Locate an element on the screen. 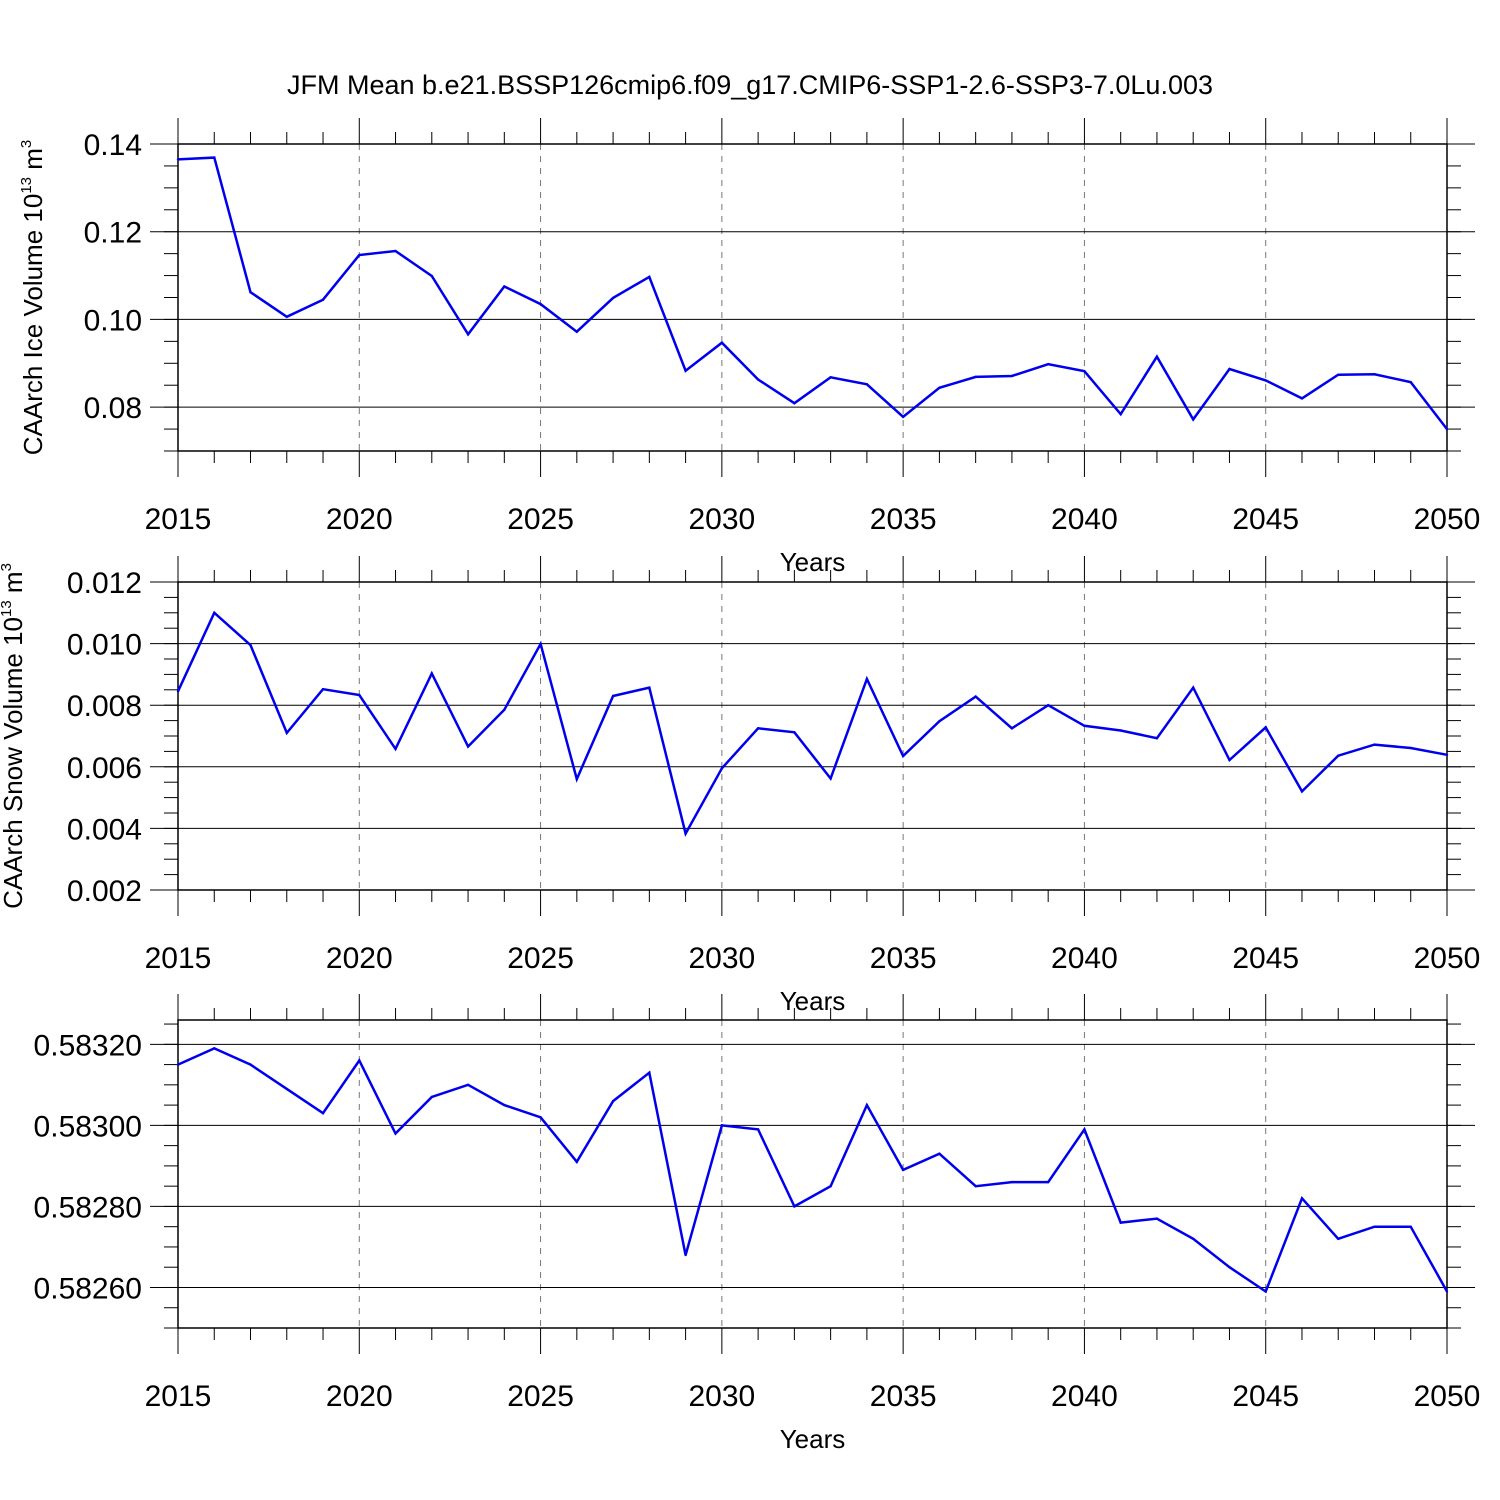 The height and width of the screenshot is (1500, 1500). y-axis-label: CAArch Snow Volume 1013 m3 is located at coordinates (14, 736).